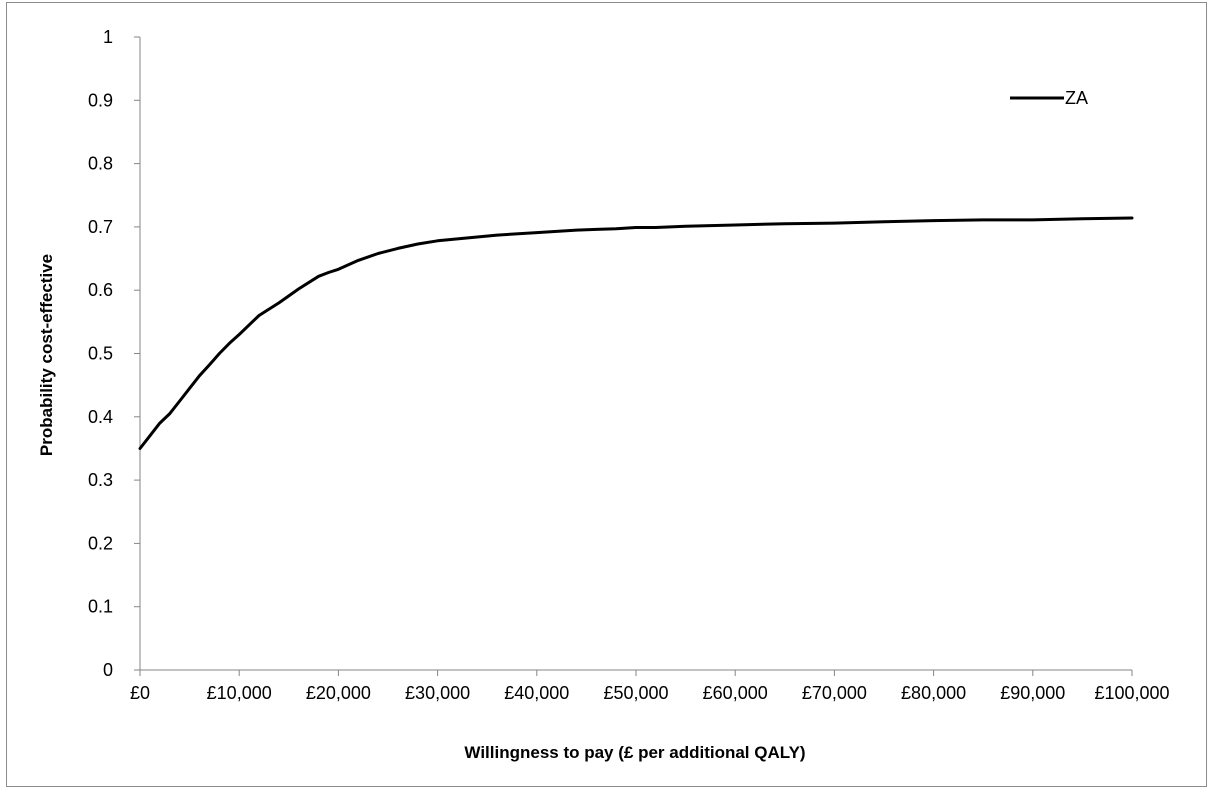 The height and width of the screenshot is (790, 1209). I want to click on x-tick-label: £0, so click(140, 693).